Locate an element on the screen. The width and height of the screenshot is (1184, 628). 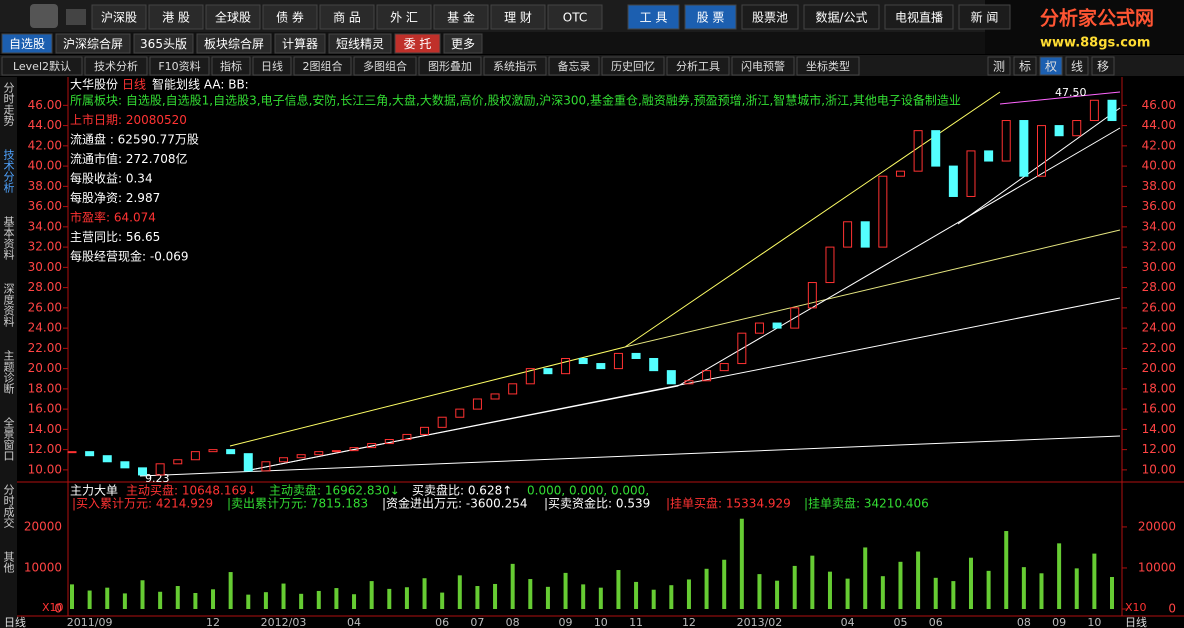
button-label: 系统指示 is located at coordinates (515, 66).